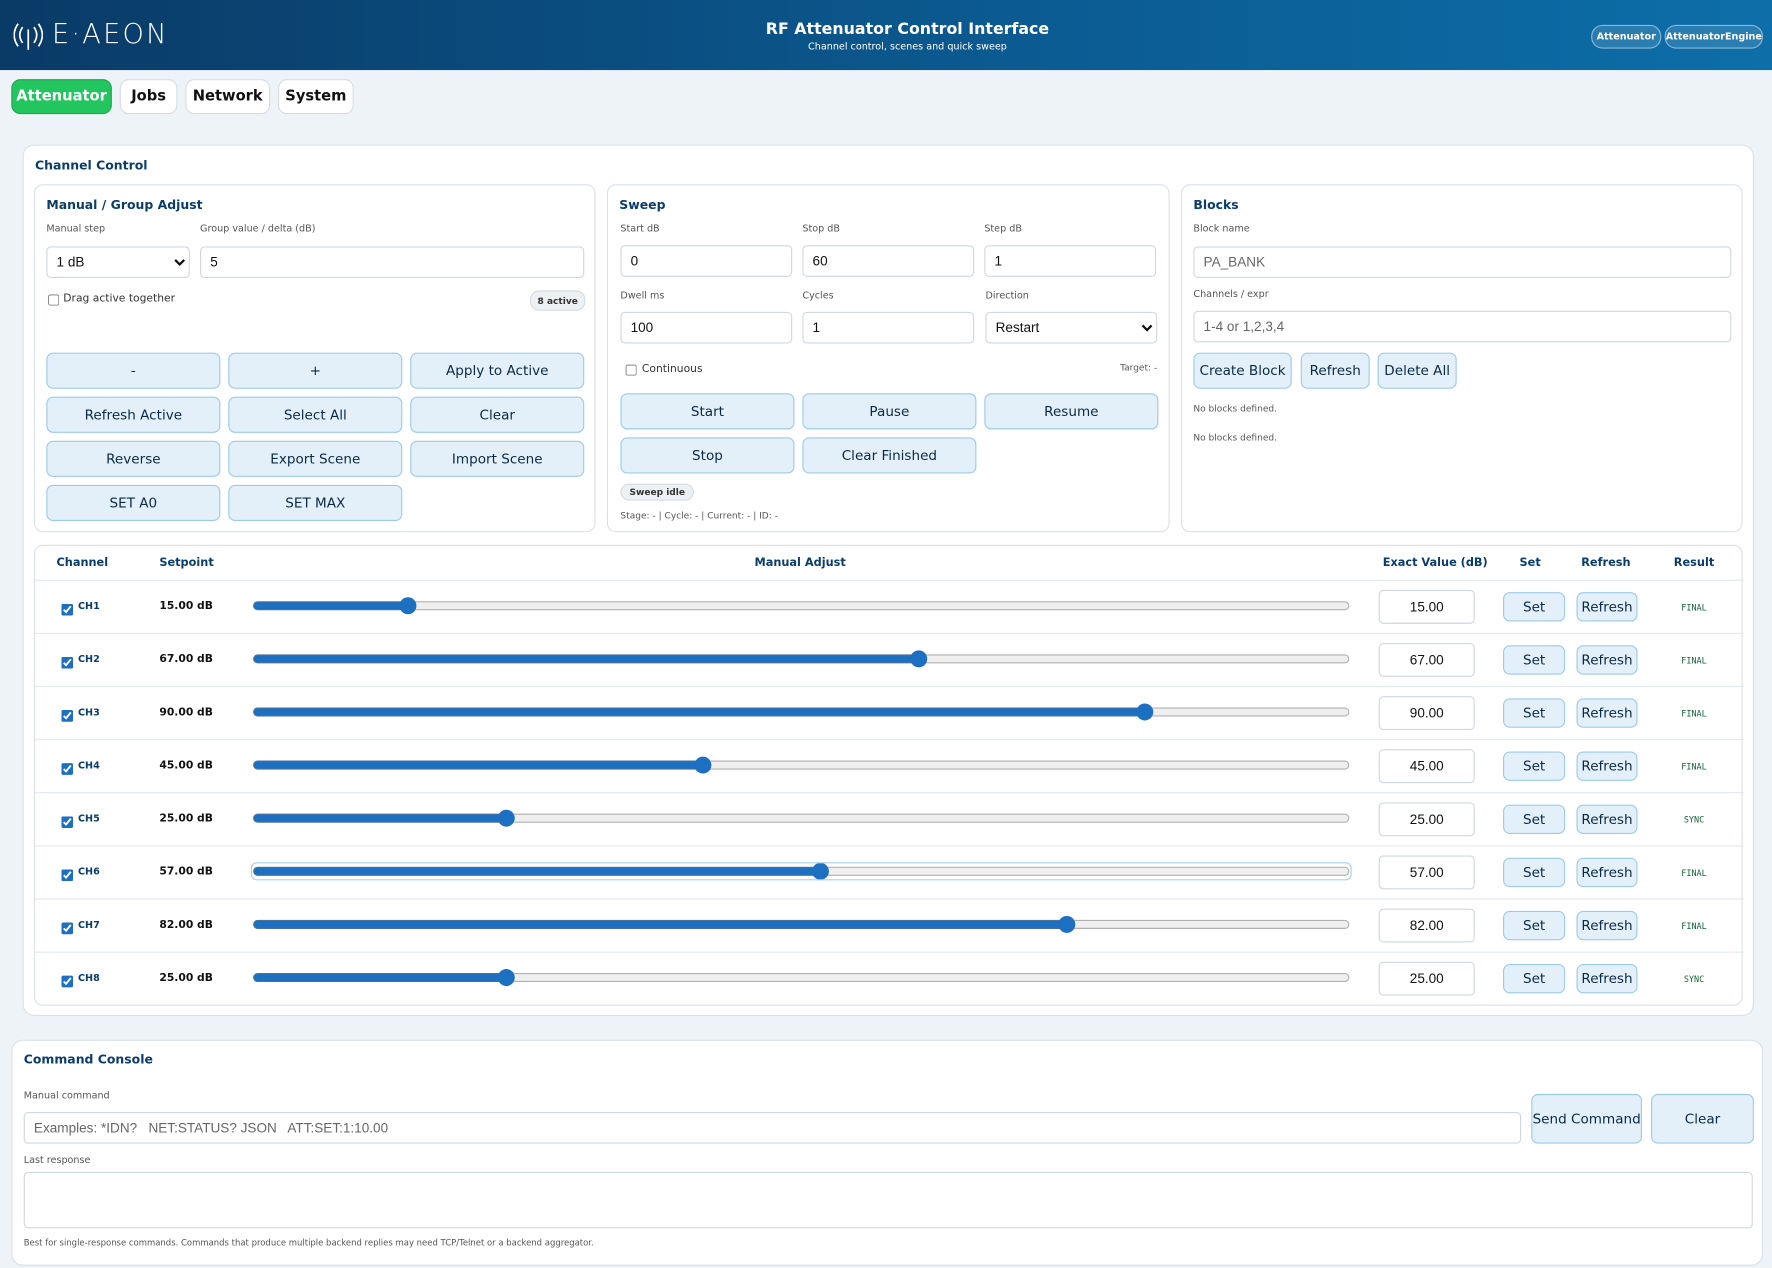 The image size is (1772, 1268). I want to click on panel-title: Blocks, so click(1216, 205).